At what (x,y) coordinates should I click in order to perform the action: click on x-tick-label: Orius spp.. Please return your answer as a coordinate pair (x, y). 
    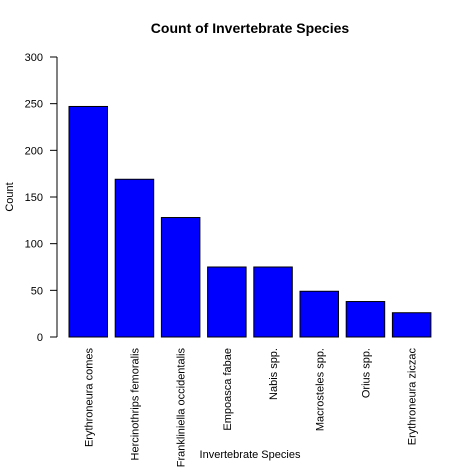
    Looking at the image, I should click on (366, 373).